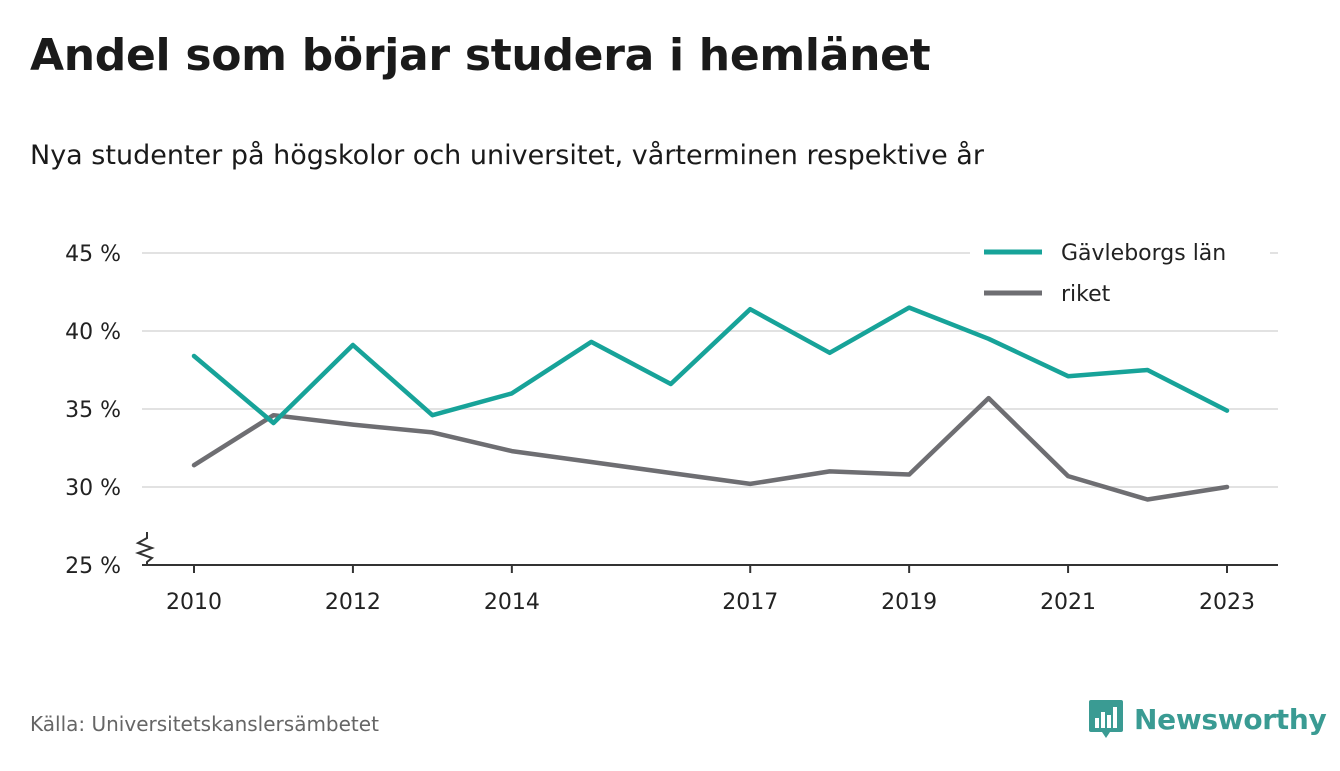 The width and height of the screenshot is (1340, 771). I want to click on legend-label: Gävleborgs län, so click(1143, 253).